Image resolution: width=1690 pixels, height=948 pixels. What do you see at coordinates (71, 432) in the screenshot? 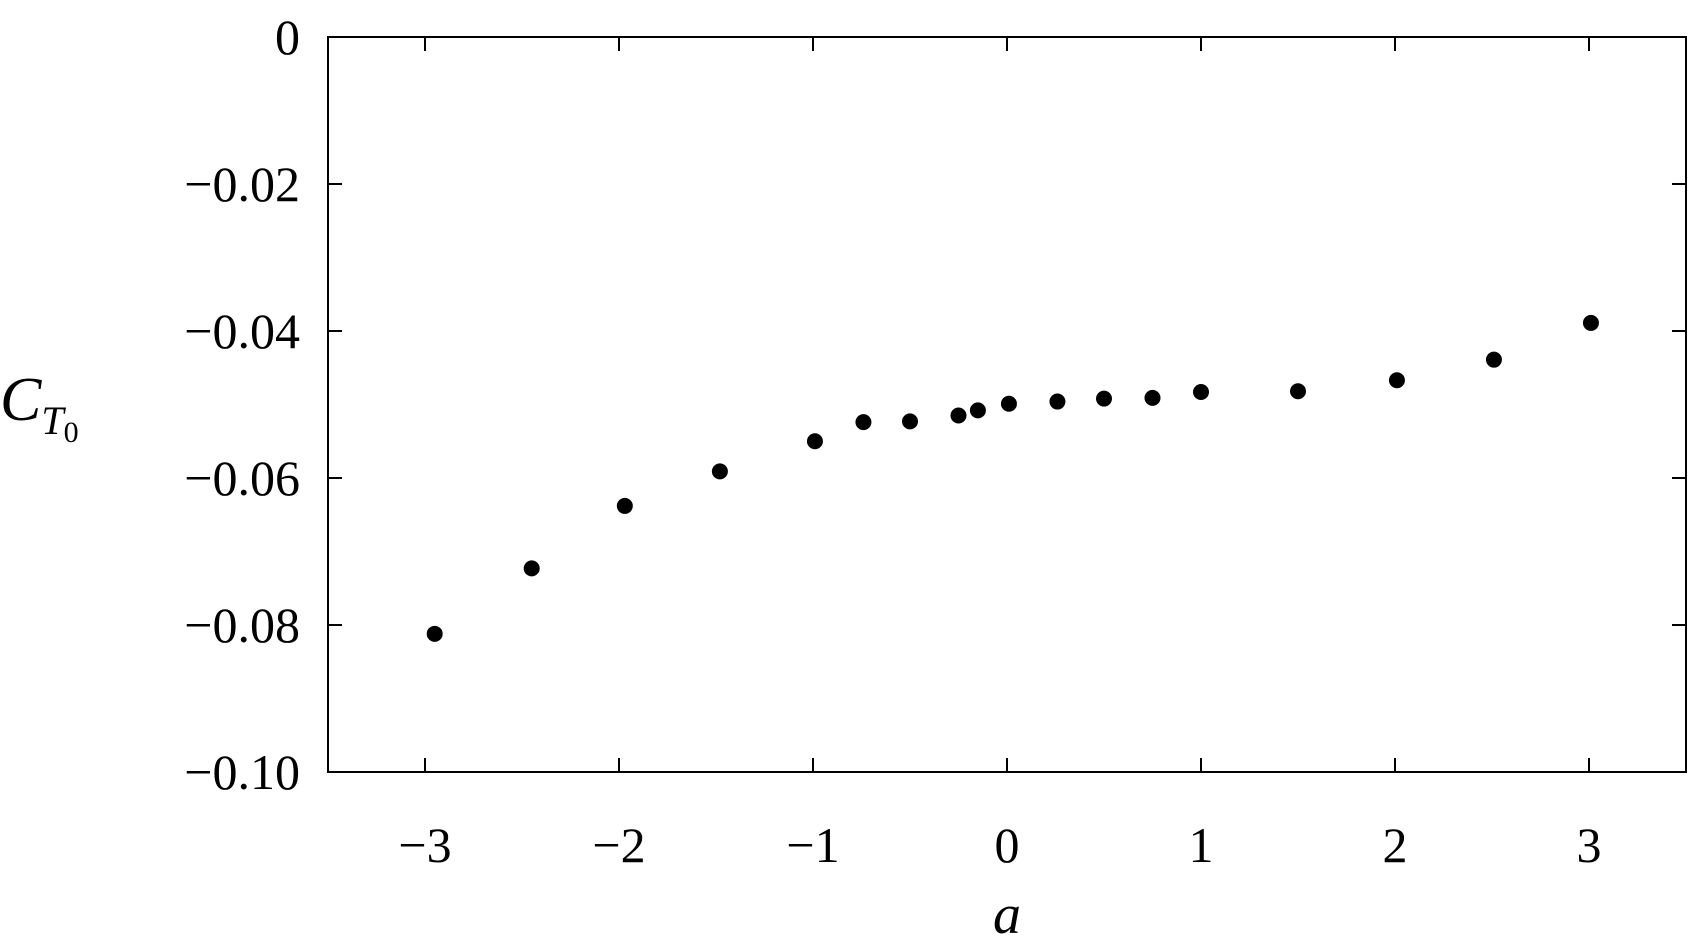
I see `y-axis-label-subsubscript: 0` at bounding box center [71, 432].